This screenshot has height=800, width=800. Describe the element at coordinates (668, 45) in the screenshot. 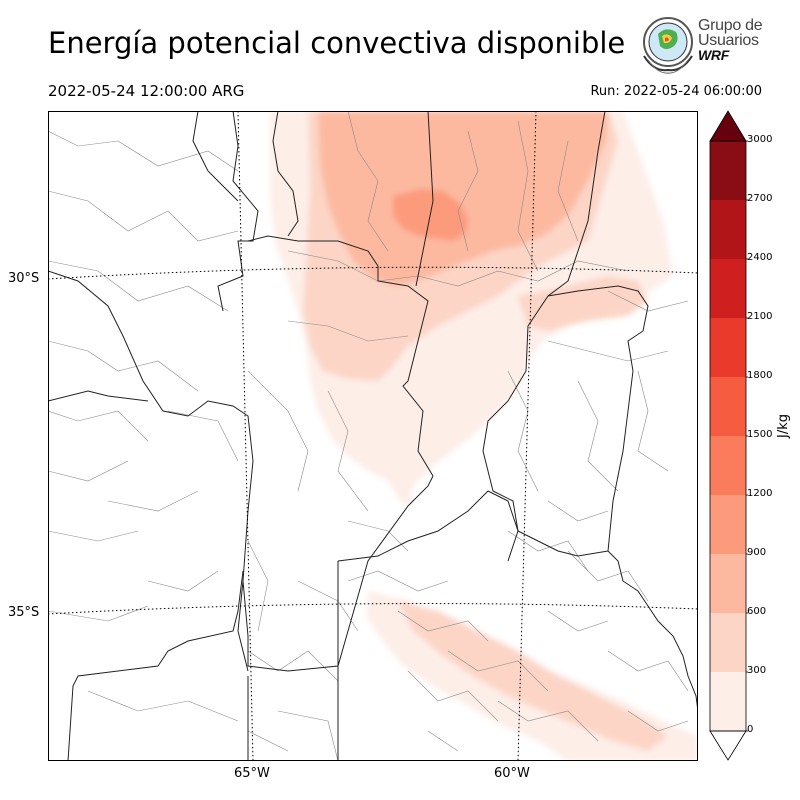

I see `globe-icon` at that location.